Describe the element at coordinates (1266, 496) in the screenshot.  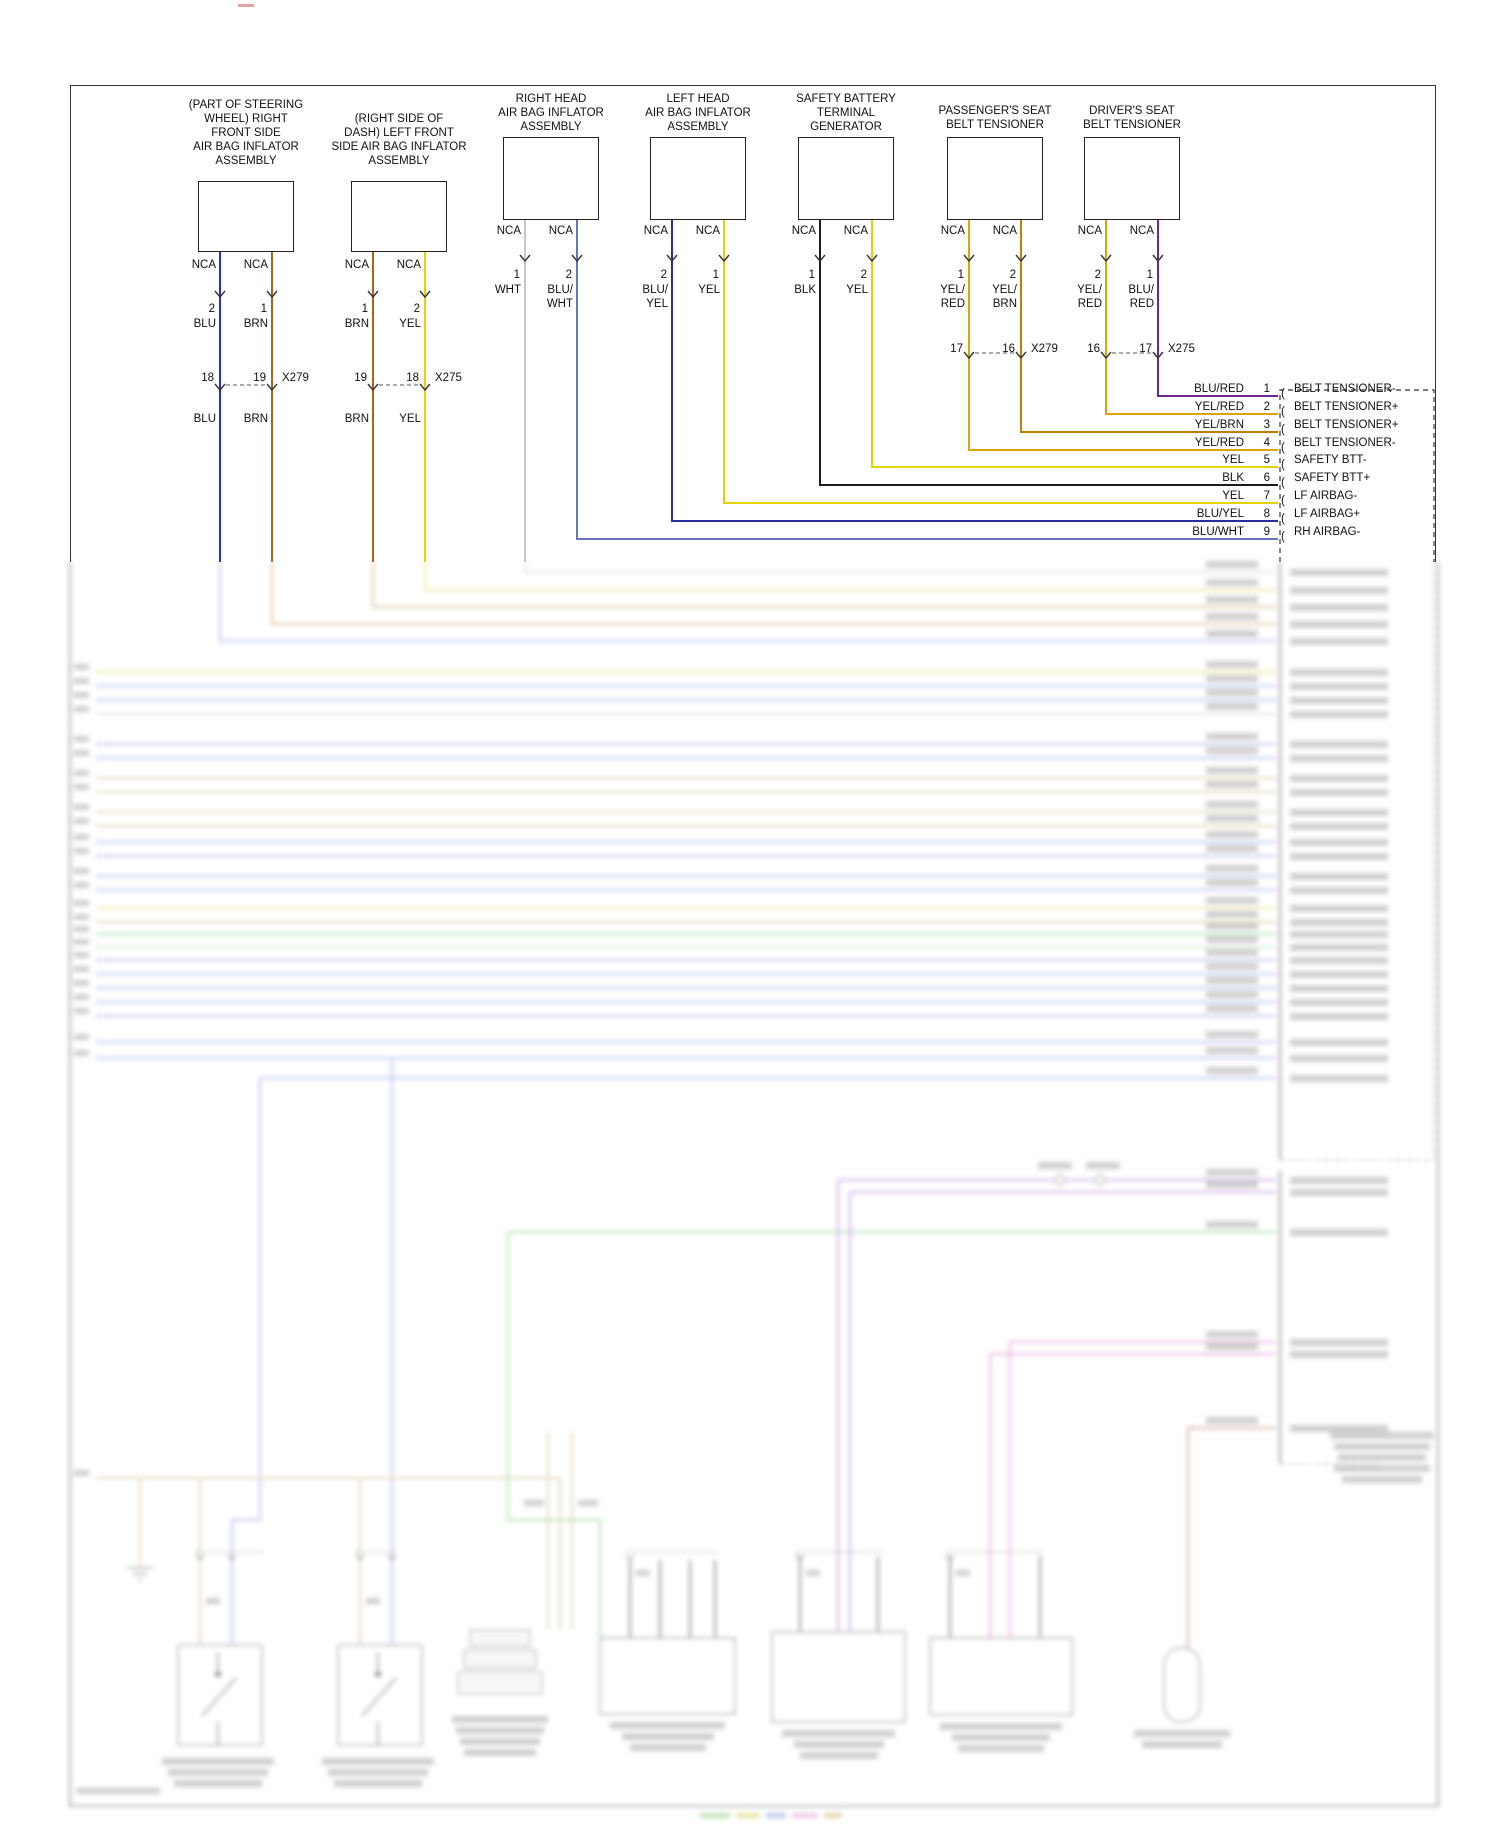
I see `module-pin-number: 7` at that location.